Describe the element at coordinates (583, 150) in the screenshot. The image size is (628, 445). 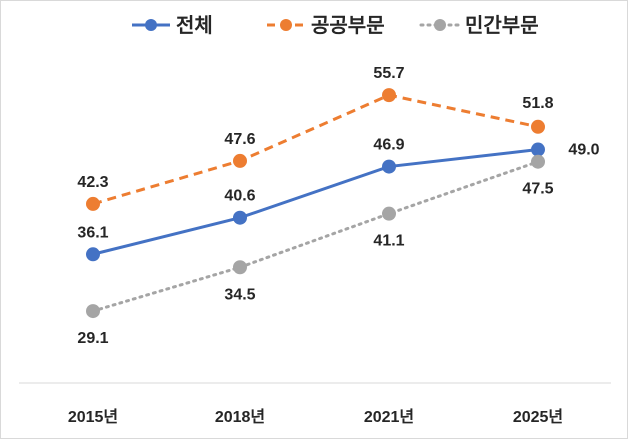
I see `data-label: 49.0` at that location.